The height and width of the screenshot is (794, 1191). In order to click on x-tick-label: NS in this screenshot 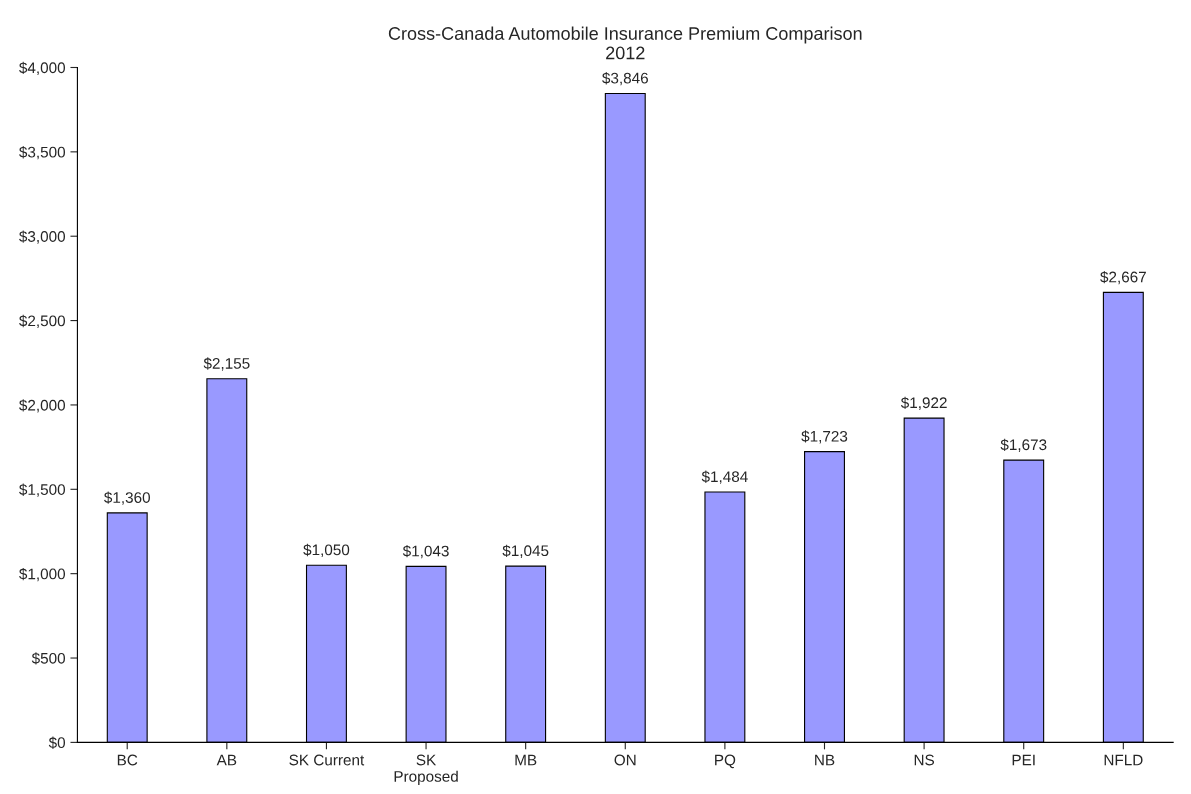, I will do `click(924, 760)`.